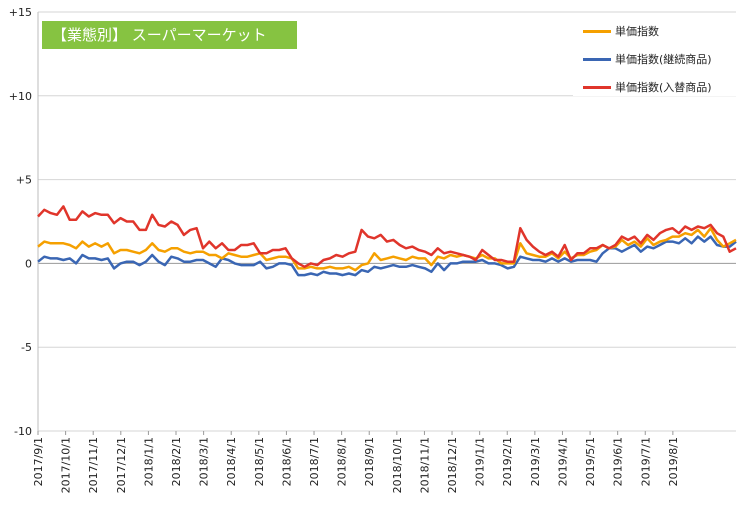  I want to click on x-tick-label: 2017/9/1, so click(38, 461).